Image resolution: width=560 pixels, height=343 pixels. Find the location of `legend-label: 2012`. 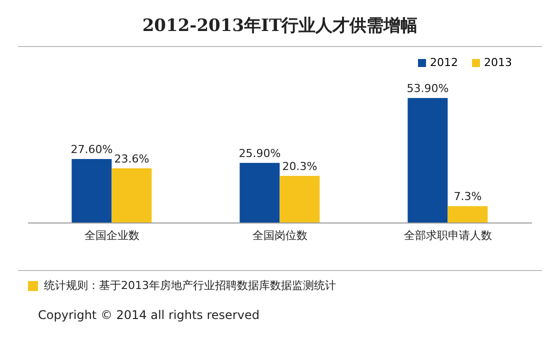

legend-label: 2012 is located at coordinates (443, 62).